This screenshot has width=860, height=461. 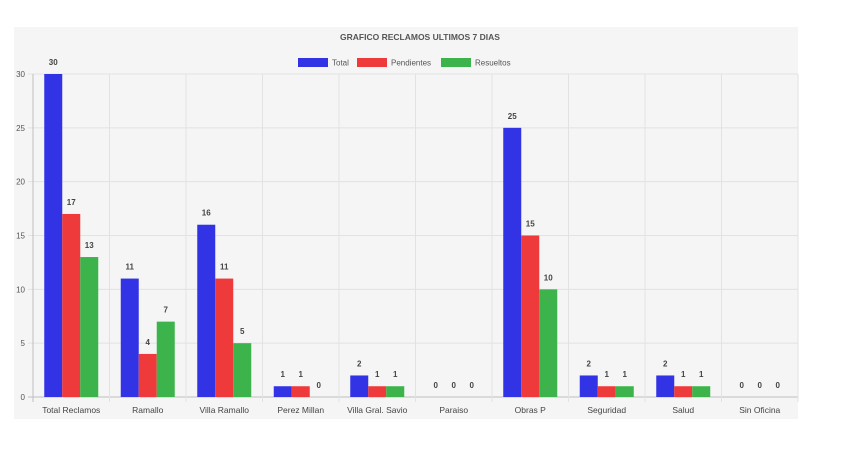 What do you see at coordinates (453, 410) in the screenshot?
I see `x-tick-label: Paraiso` at bounding box center [453, 410].